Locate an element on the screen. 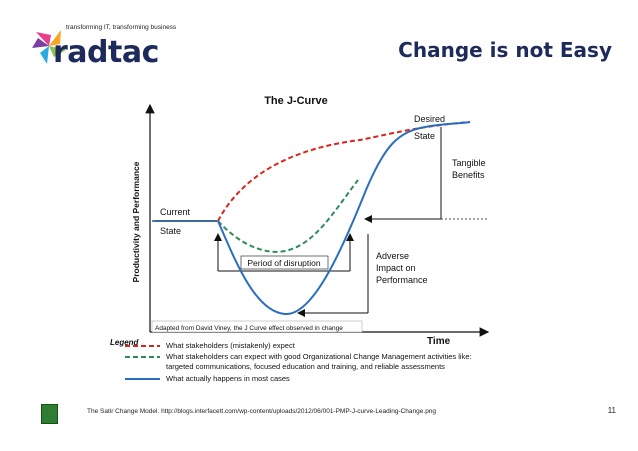 The image size is (638, 451). current-state-label: Current is located at coordinates (175, 212).